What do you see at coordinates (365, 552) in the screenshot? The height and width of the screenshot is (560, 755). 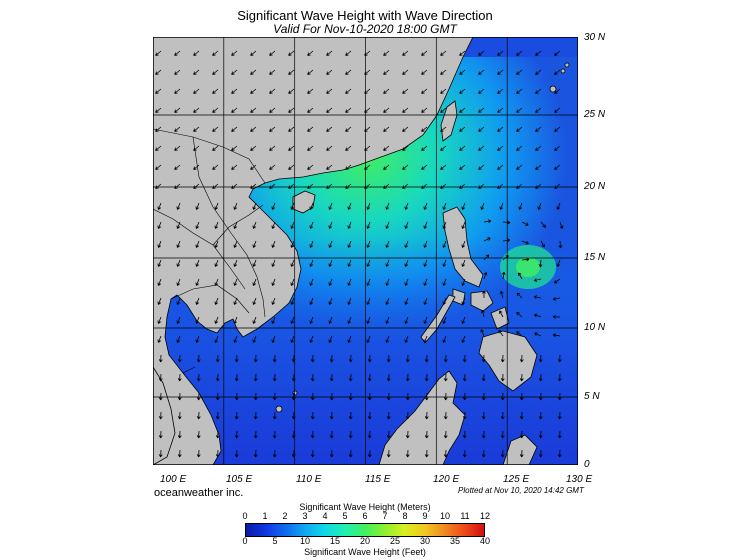 I see `legend-feet-title: Significant Wave Height (Feet)` at bounding box center [365, 552].